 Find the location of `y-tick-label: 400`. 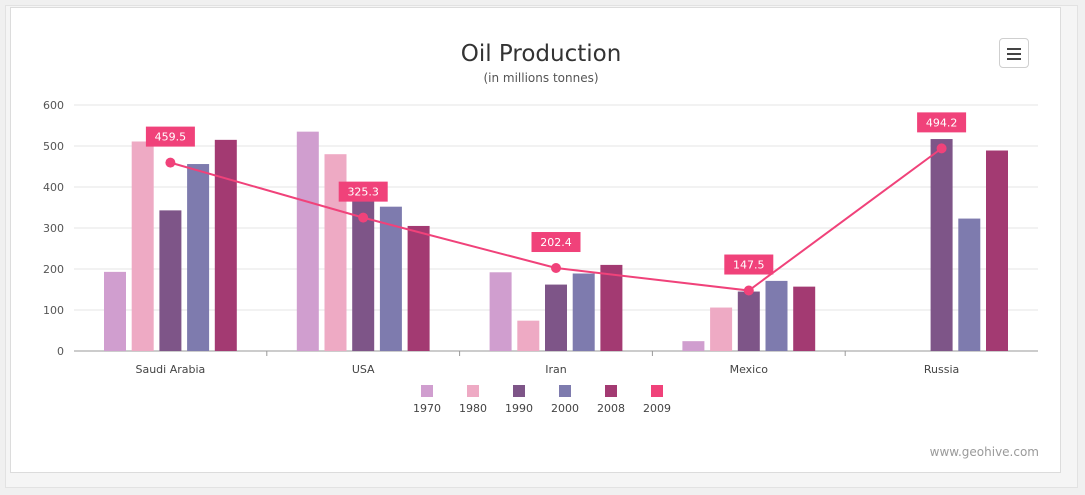

y-tick-label: 400 is located at coordinates (53, 187).